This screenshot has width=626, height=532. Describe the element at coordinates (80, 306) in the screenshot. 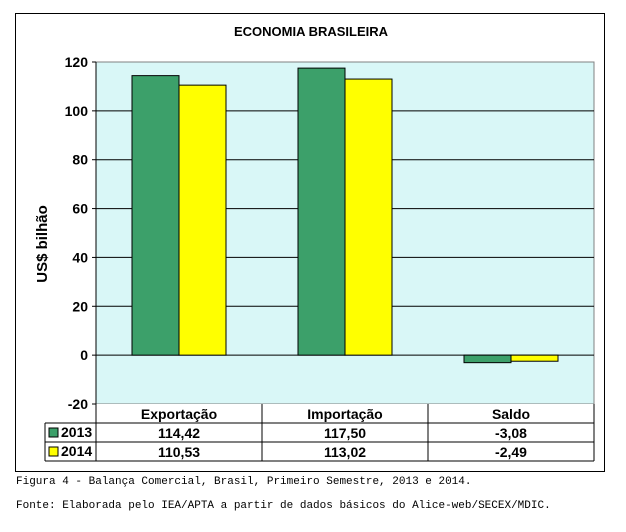

I see `y-tick-label: 20` at that location.